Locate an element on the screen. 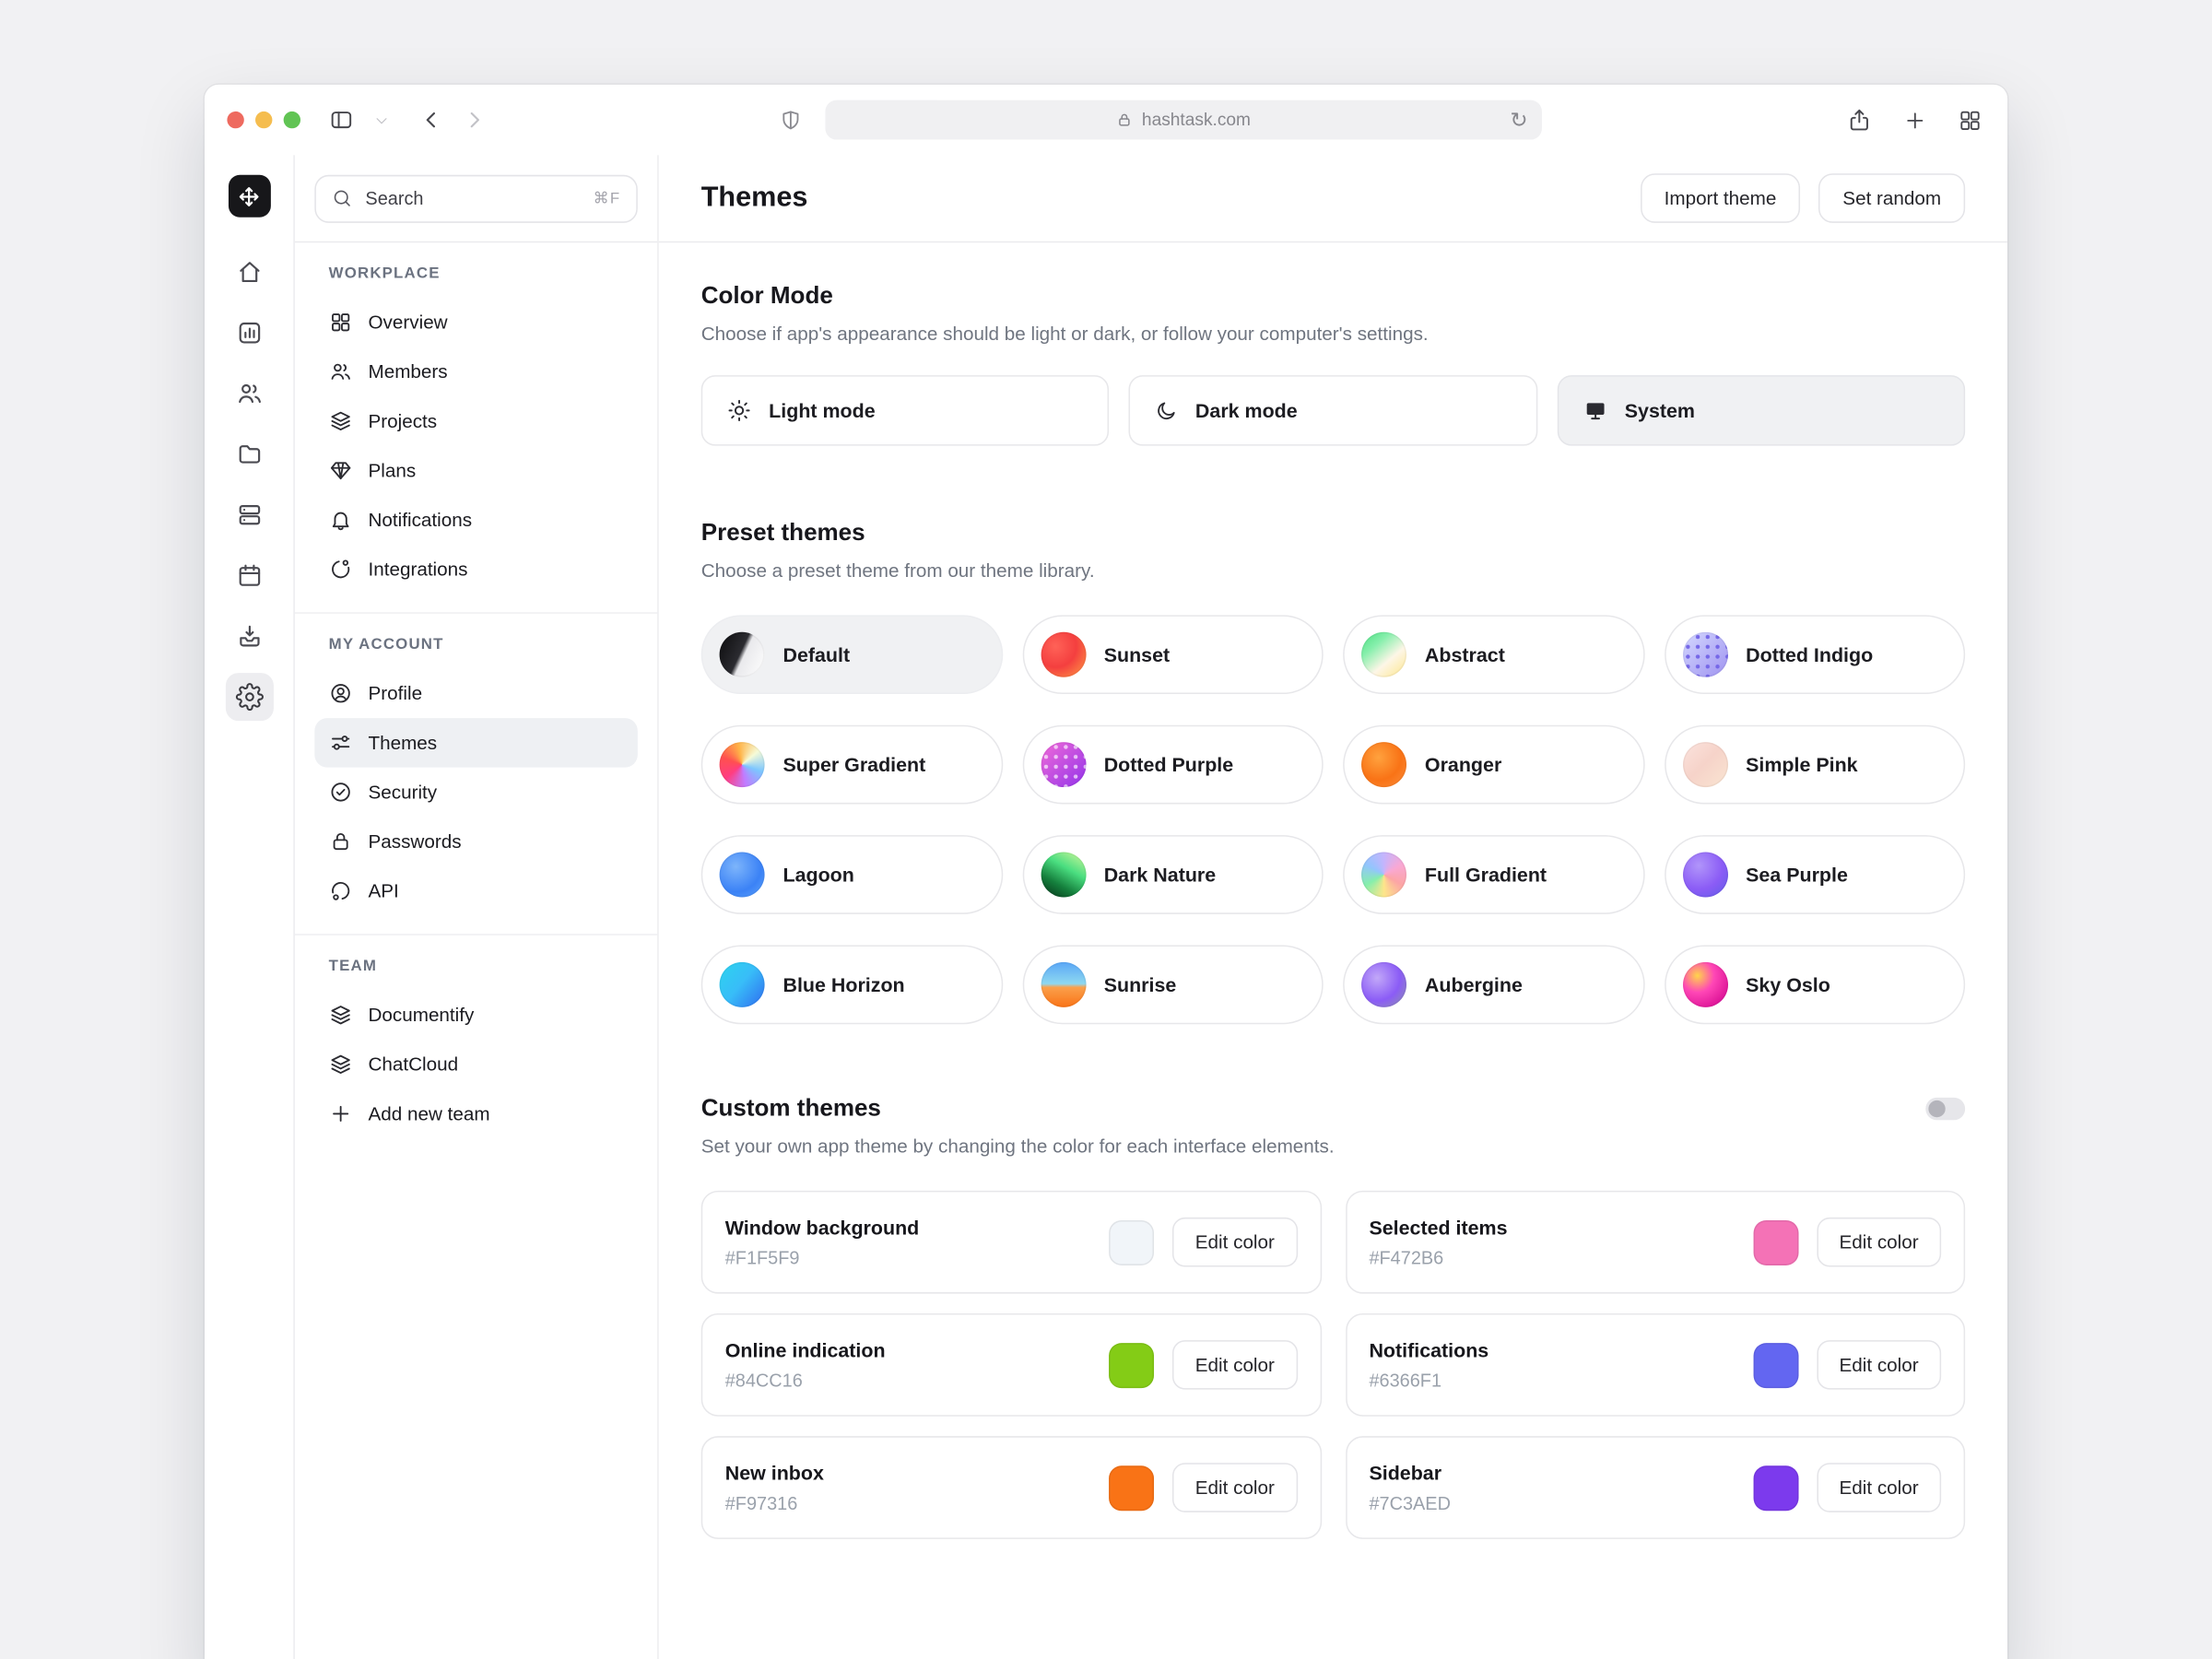 The height and width of the screenshot is (1659, 2212). custom-color-sidebar: Sidebar #7C3AED Edit color is located at coordinates (1655, 1487).